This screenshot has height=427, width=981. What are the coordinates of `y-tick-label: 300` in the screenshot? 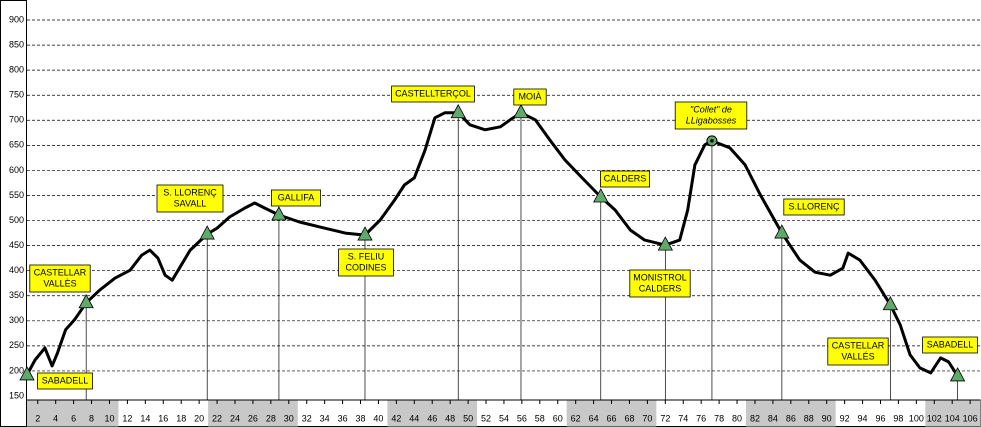 It's located at (16, 320).